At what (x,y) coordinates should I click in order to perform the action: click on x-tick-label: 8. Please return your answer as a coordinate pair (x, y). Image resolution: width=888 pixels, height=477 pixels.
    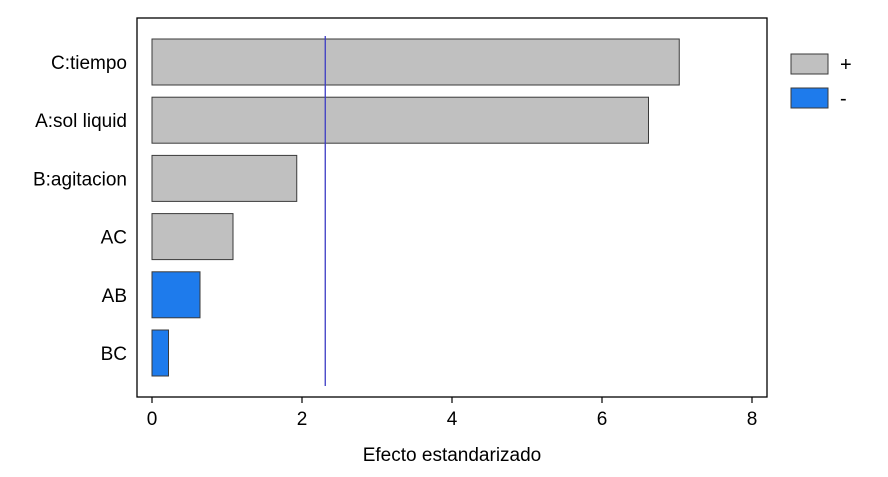
    Looking at the image, I should click on (752, 419).